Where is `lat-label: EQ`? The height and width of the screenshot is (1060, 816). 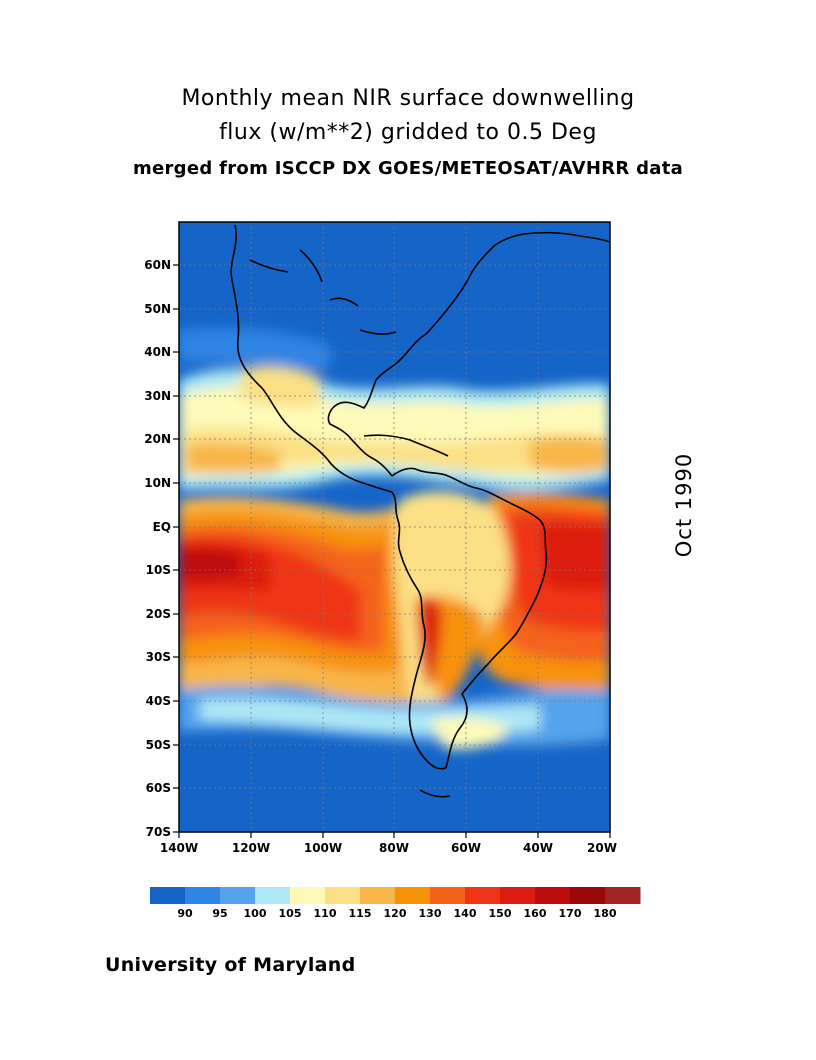
lat-label: EQ is located at coordinates (162, 527).